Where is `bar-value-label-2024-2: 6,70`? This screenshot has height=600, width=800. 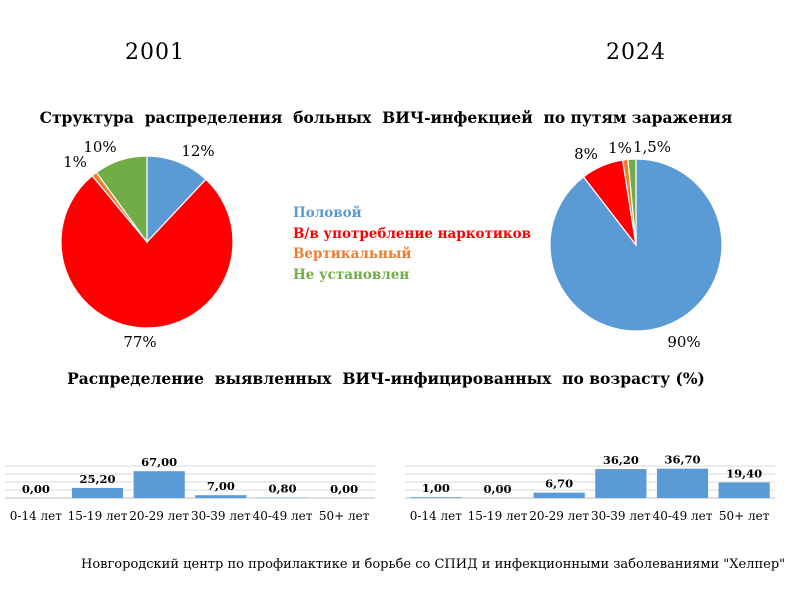
bar-value-label-2024-2: 6,70 is located at coordinates (559, 484).